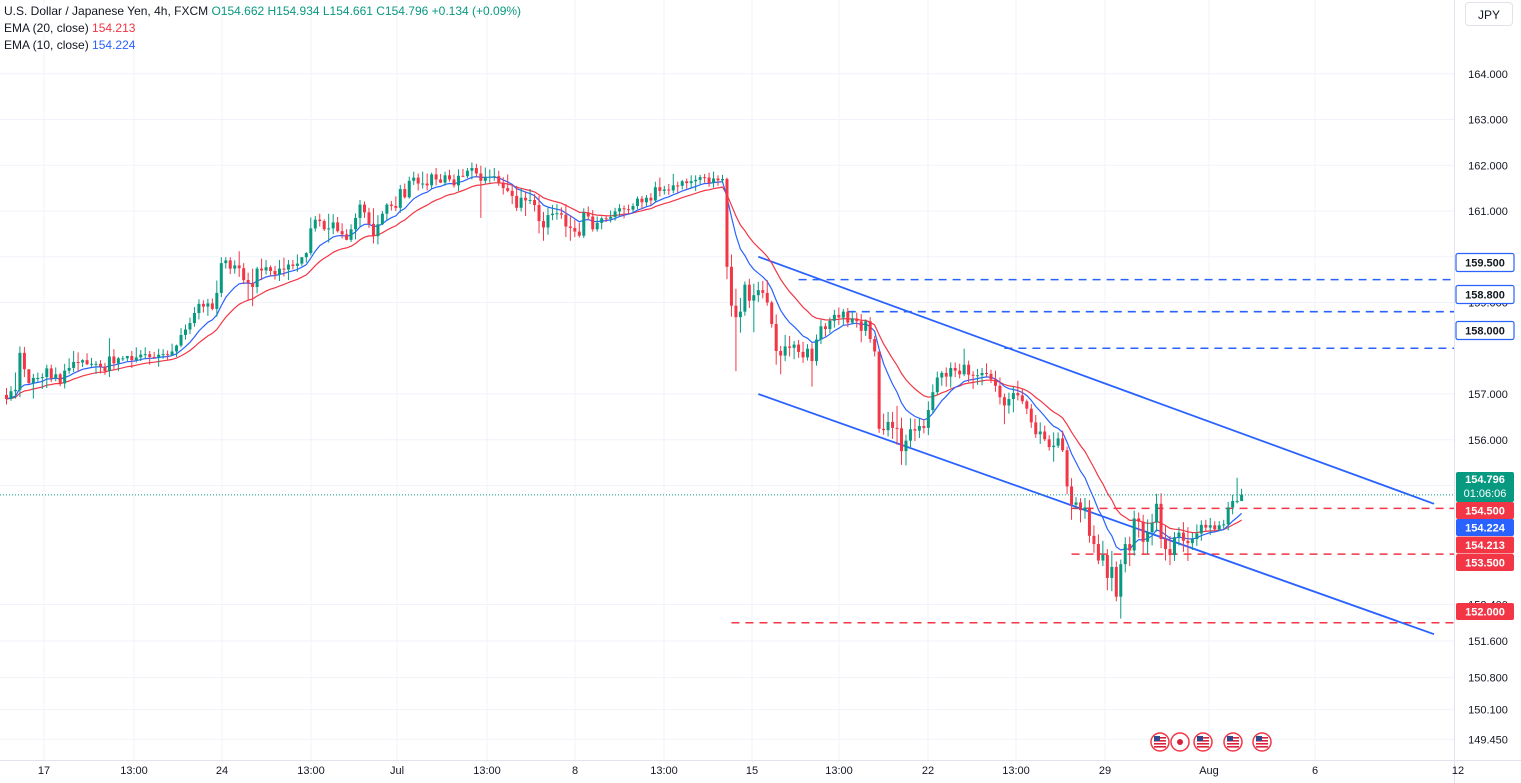  I want to click on price-tick-label: 161.000, so click(1488, 212).